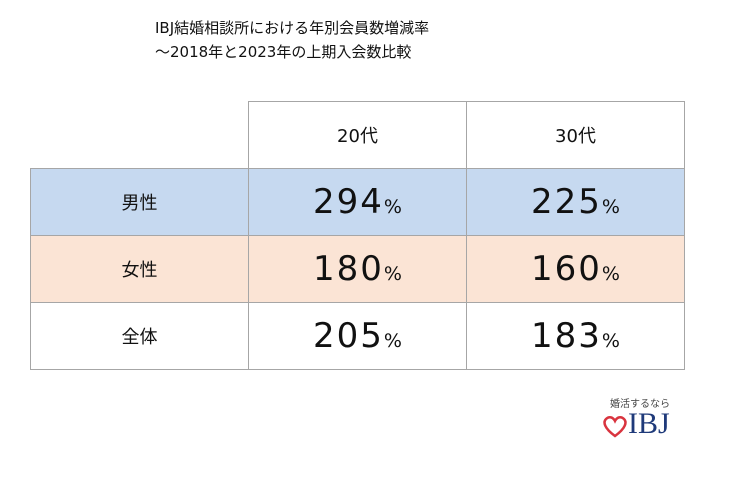 The width and height of the screenshot is (743, 486). Describe the element at coordinates (139, 202) in the screenshot. I see `row-label: 男性` at that location.